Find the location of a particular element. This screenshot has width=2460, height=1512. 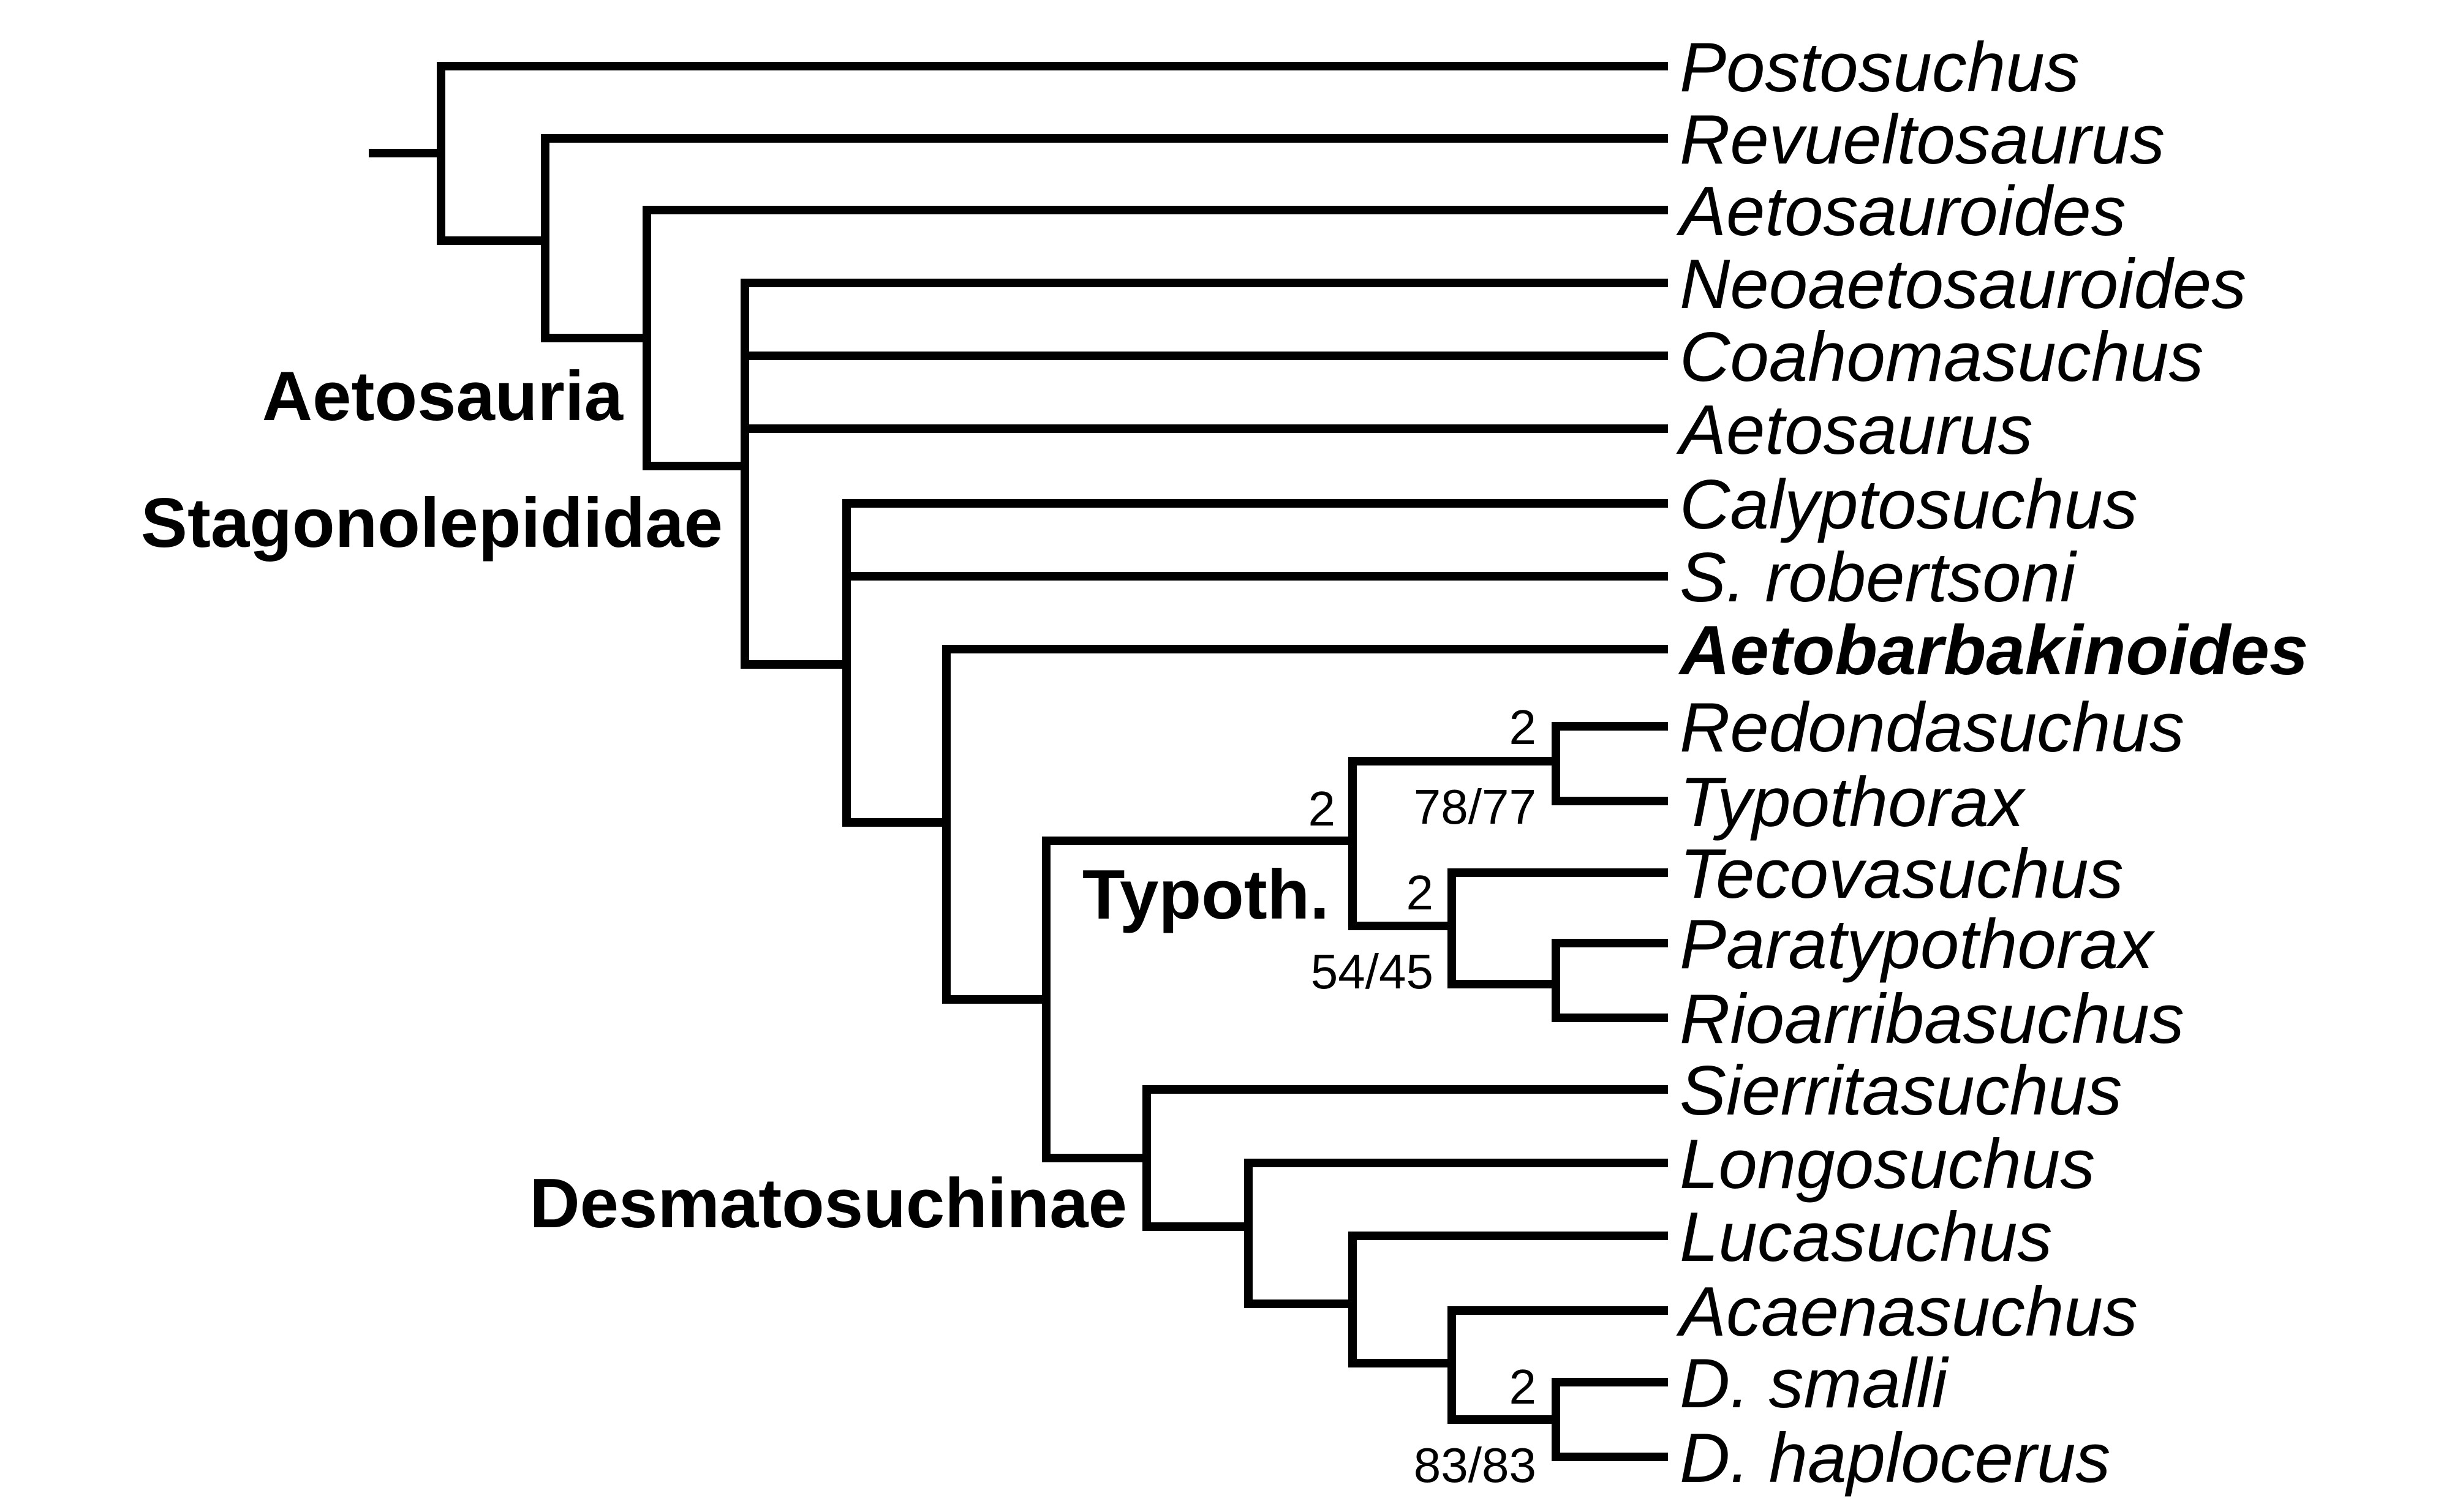

taxon-label: Aetosauroides is located at coordinates (1901, 211).